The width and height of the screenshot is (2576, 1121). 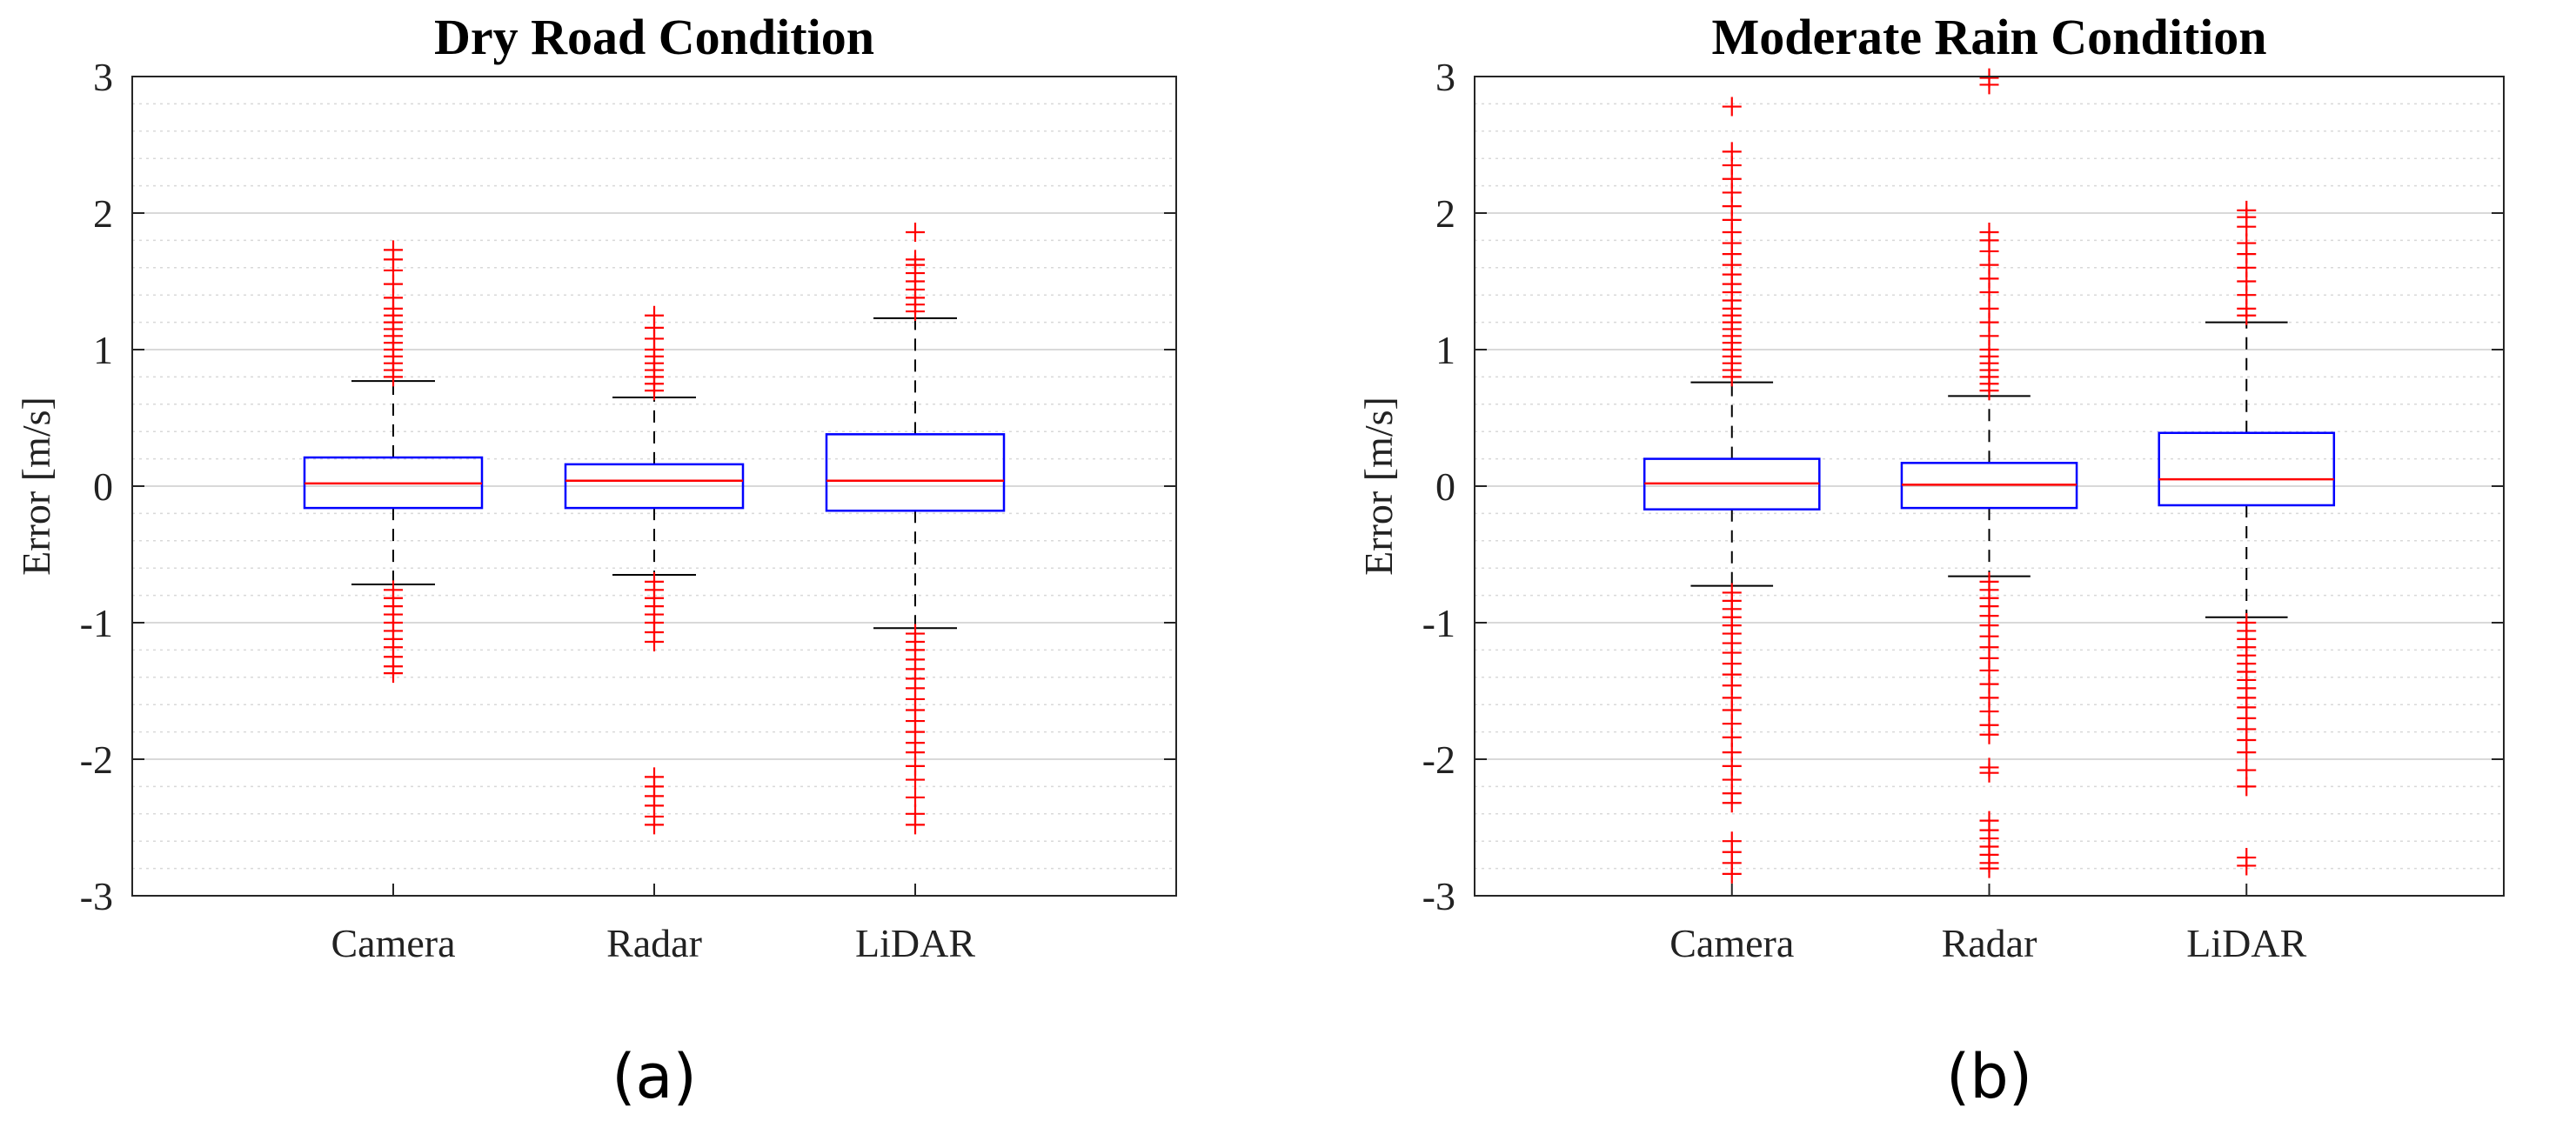 What do you see at coordinates (36, 486) in the screenshot?
I see `y-axis-label-a: Error [m/s]` at bounding box center [36, 486].